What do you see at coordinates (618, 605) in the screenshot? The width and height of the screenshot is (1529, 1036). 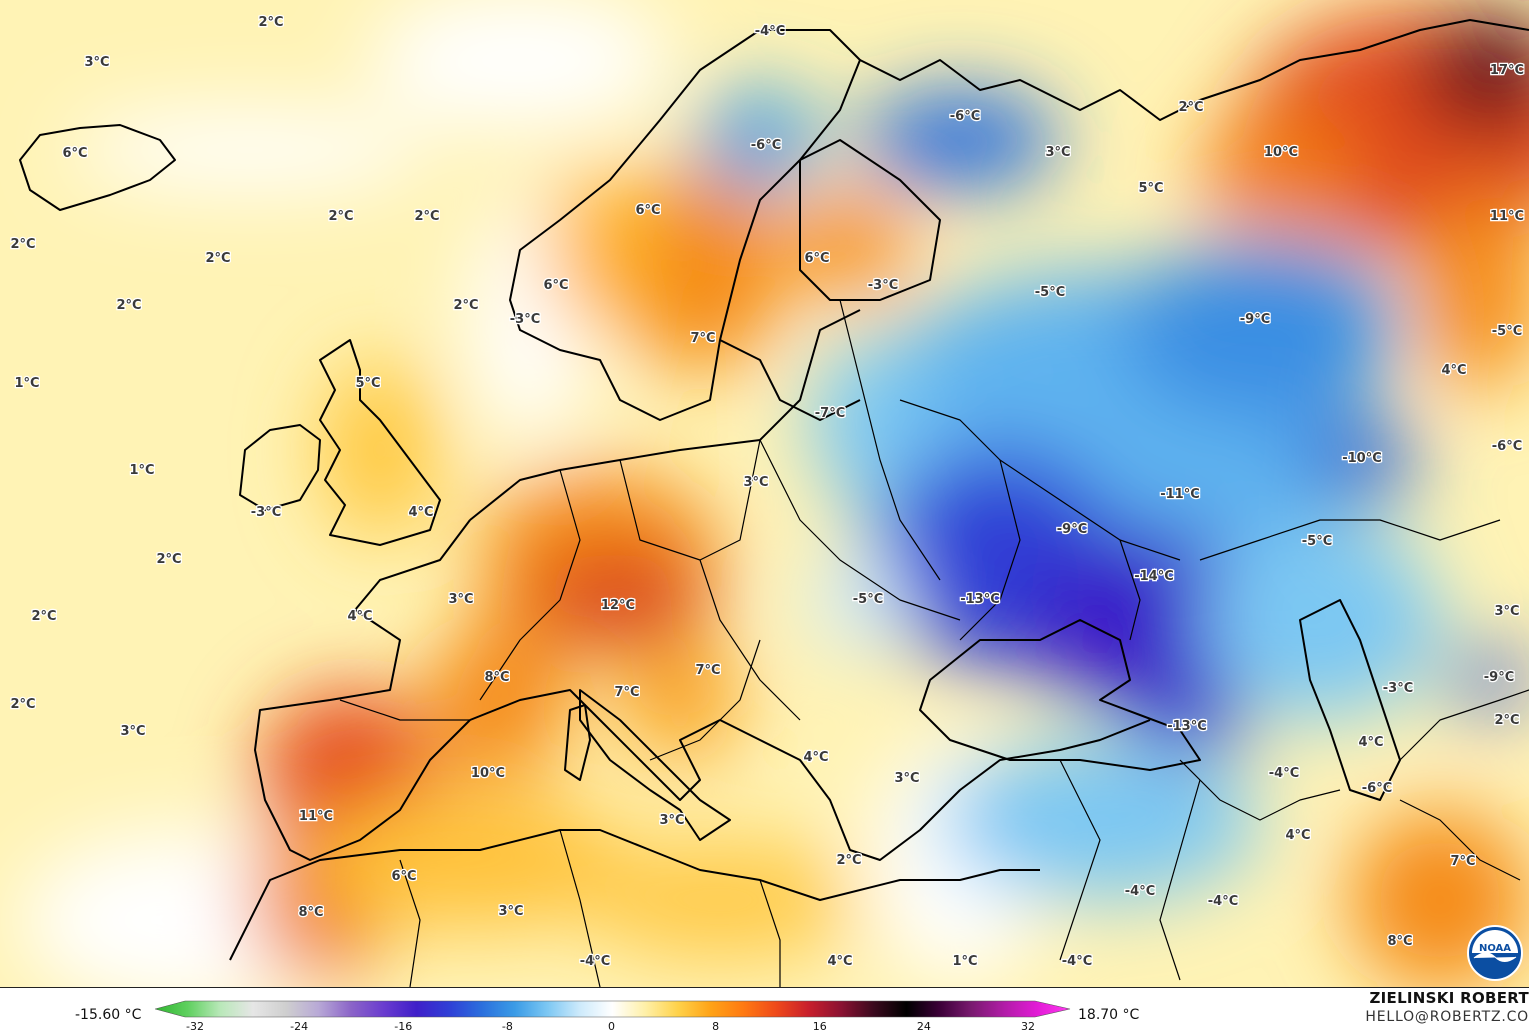 I see `temperature-label: 12°C` at bounding box center [618, 605].